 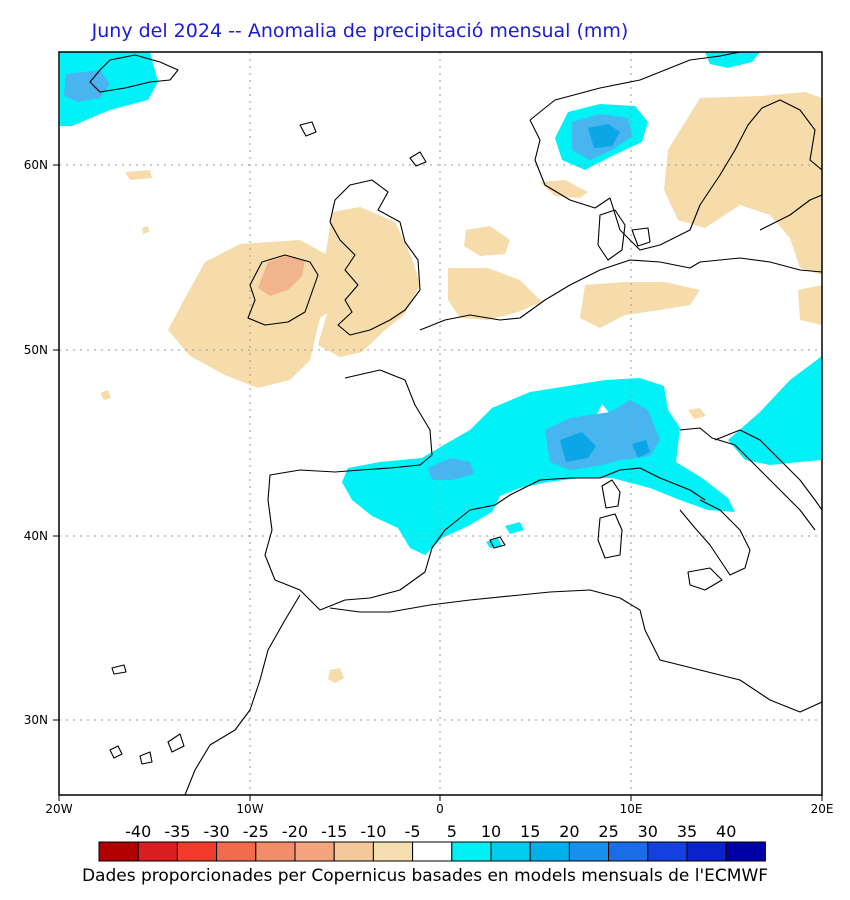 I want to click on dry-anomaly-ireland-core, so click(x=281, y=276).